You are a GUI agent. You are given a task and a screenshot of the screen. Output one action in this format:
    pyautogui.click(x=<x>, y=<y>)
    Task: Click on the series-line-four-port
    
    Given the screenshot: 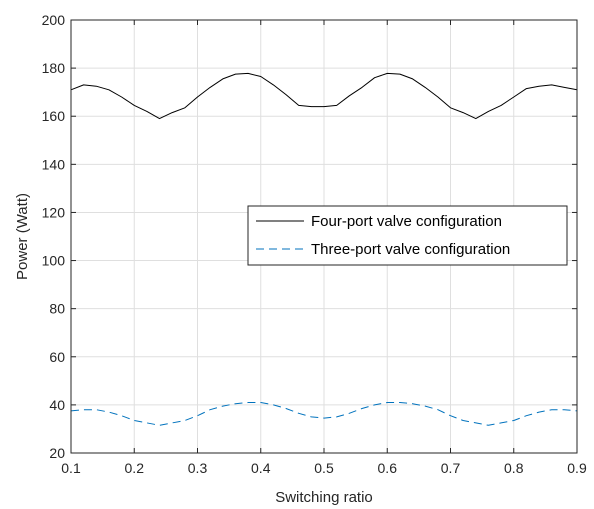 What is the action you would take?
    pyautogui.click(x=324, y=96)
    